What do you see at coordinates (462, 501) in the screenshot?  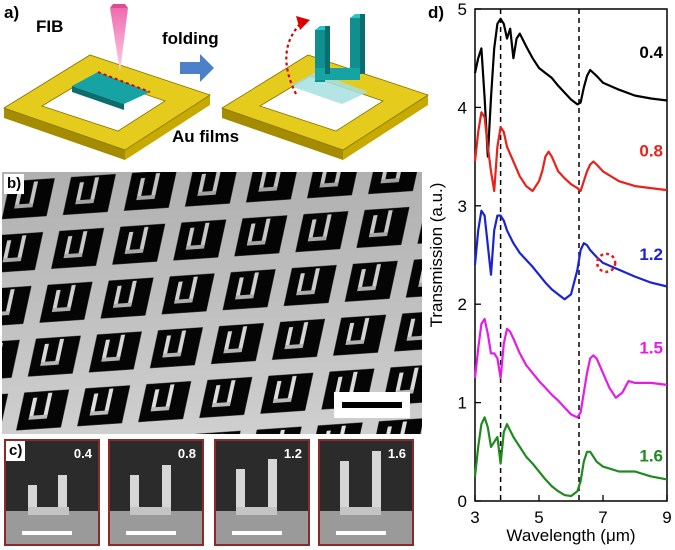 I see `y-tick-label: 0` at bounding box center [462, 501].